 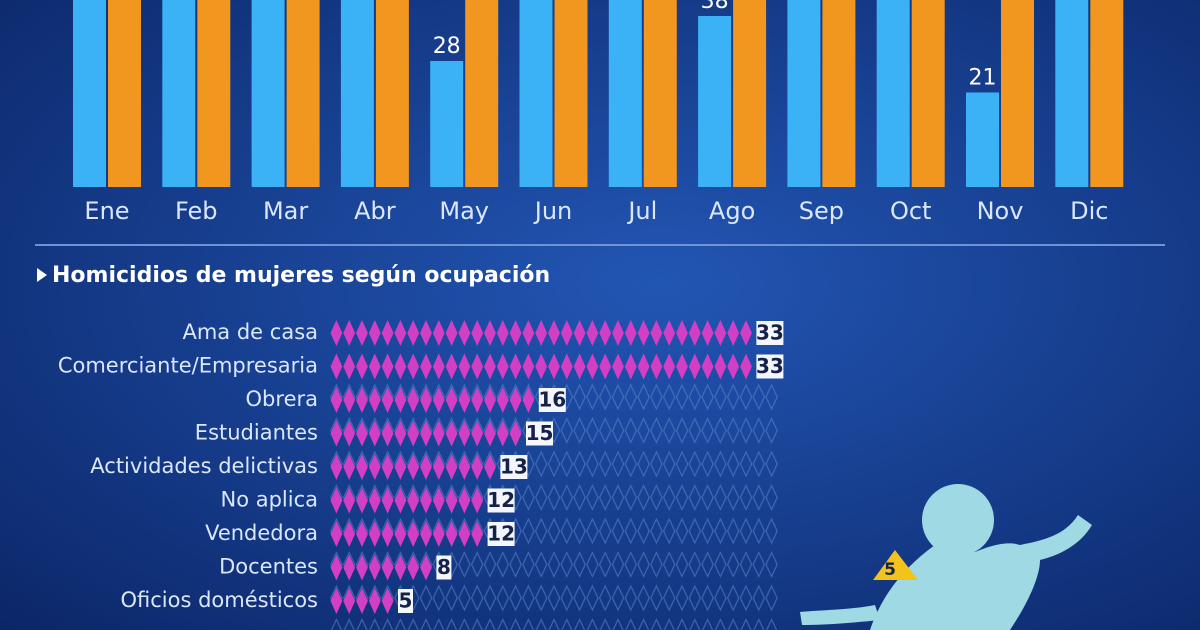 I want to click on category-label: Obrera, so click(x=282, y=399).